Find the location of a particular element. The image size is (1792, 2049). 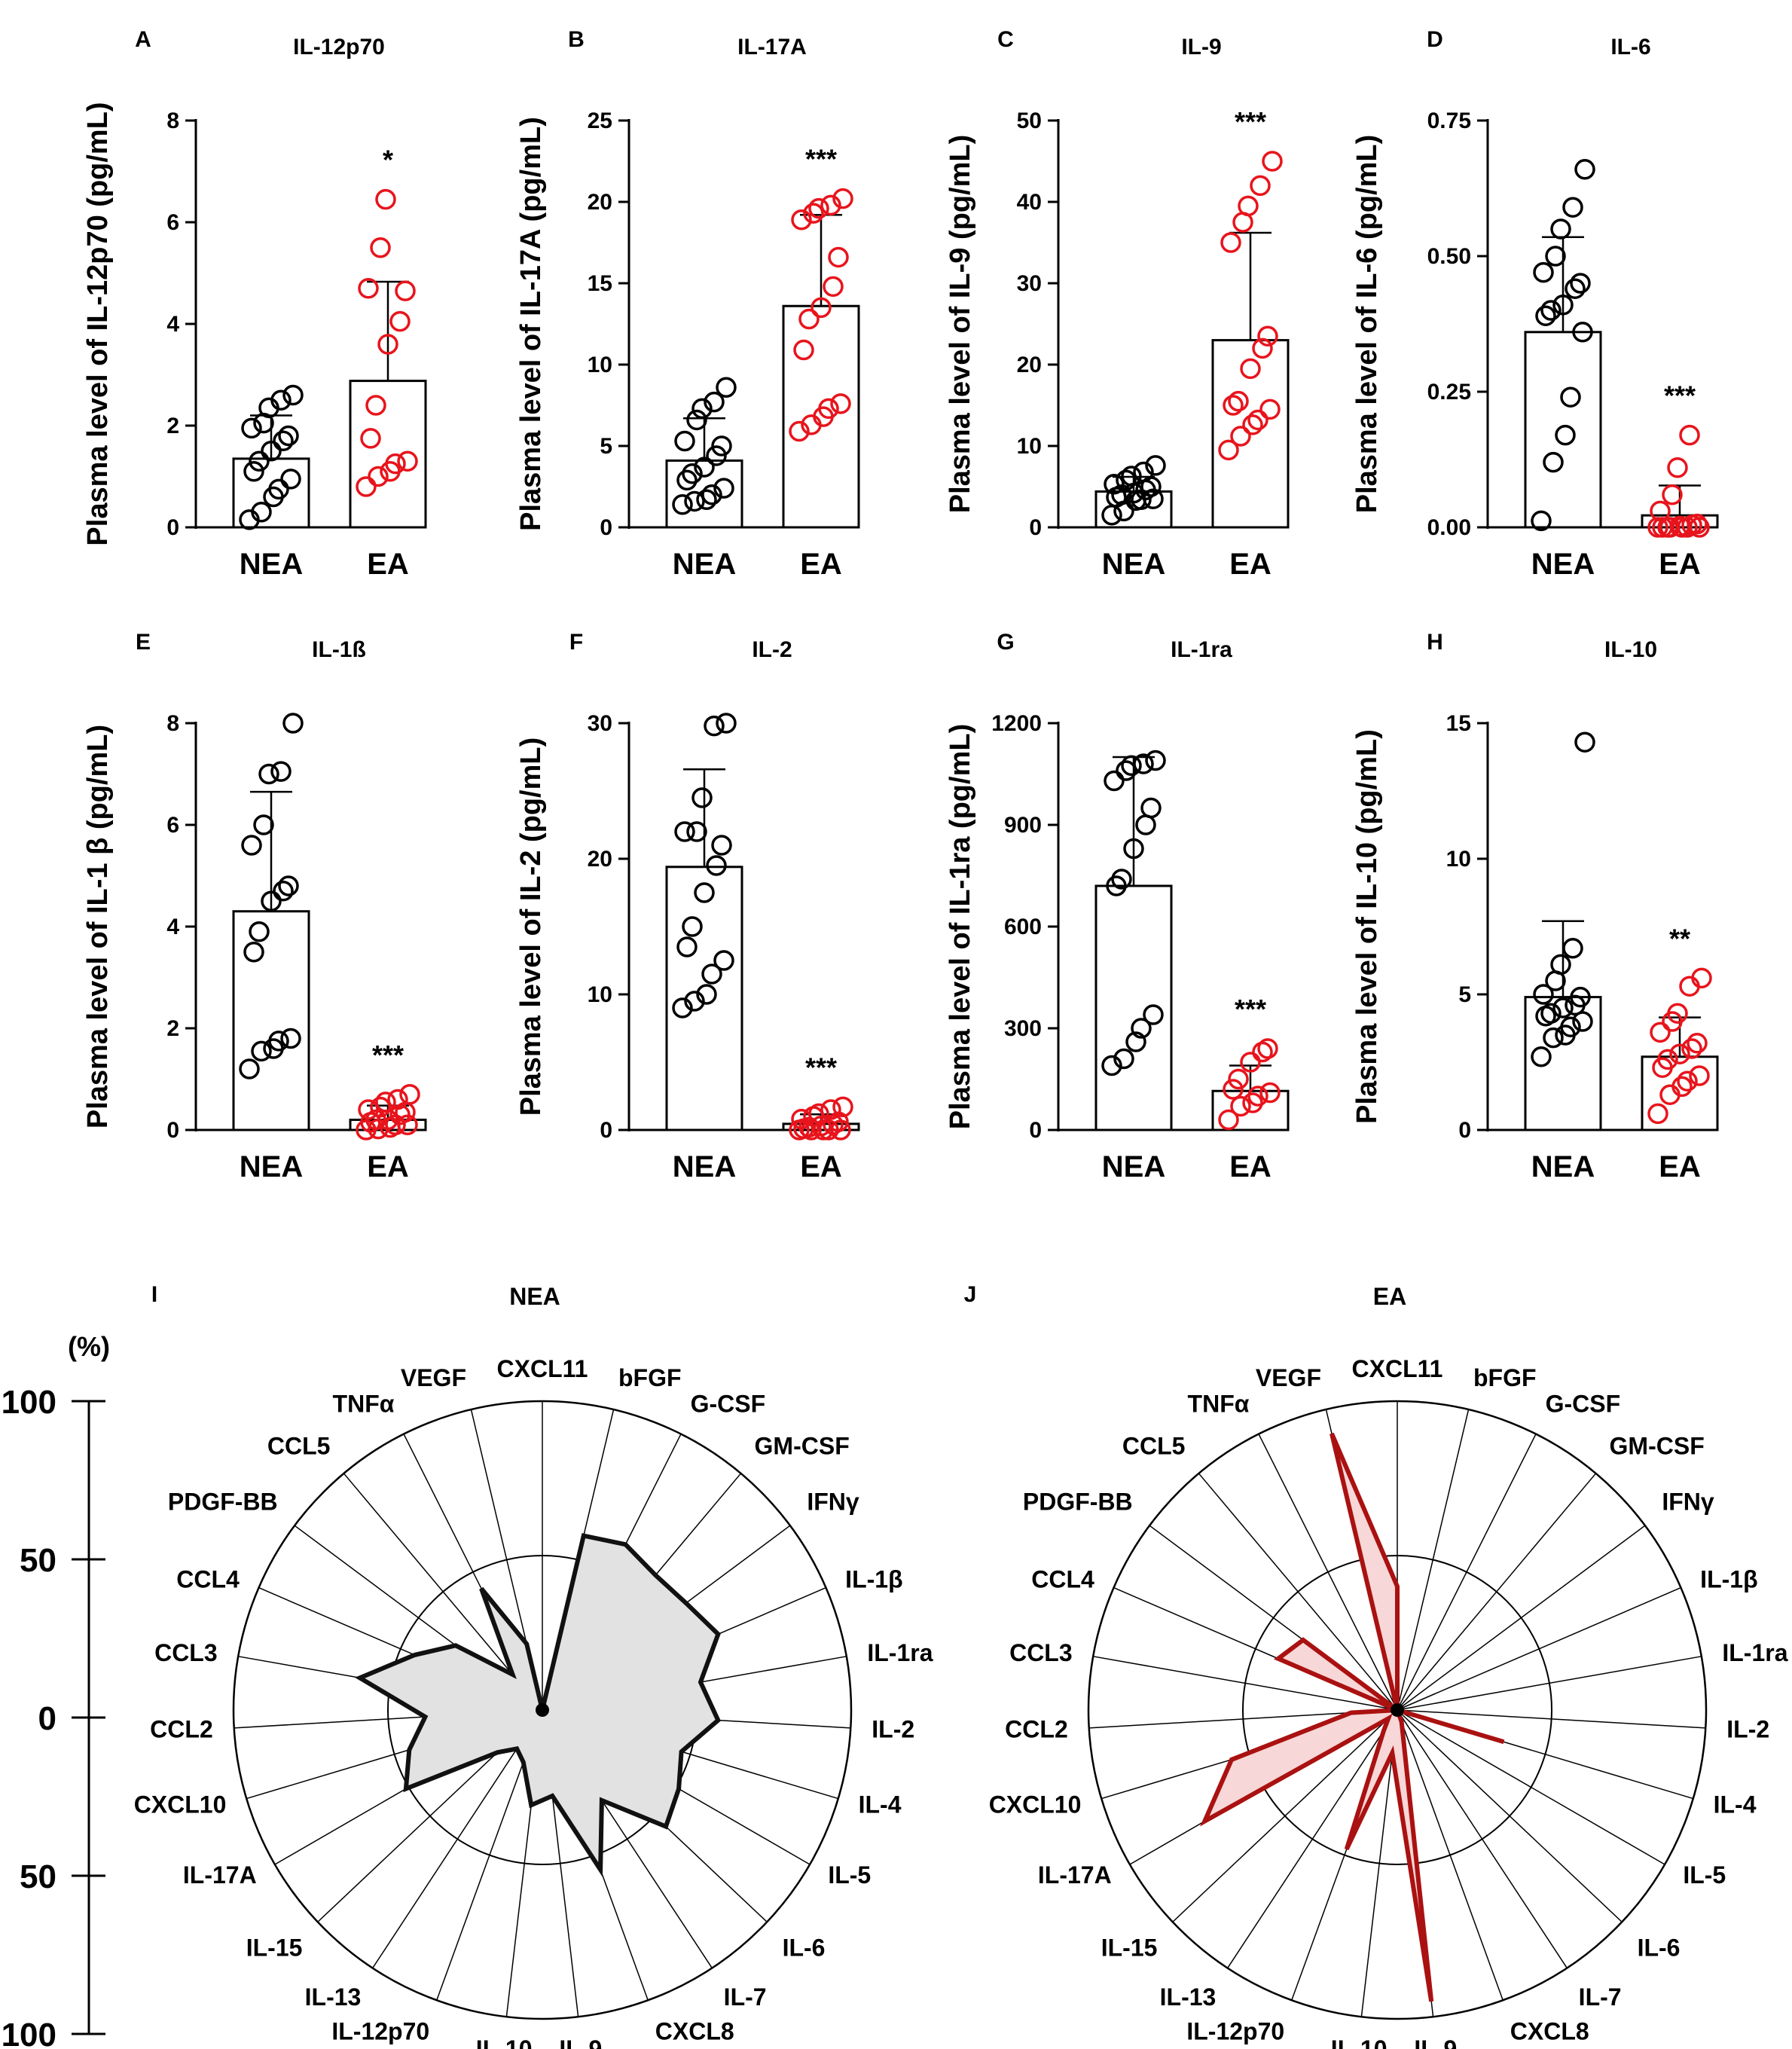

y-tick-label: 1200 is located at coordinates (1016, 723).